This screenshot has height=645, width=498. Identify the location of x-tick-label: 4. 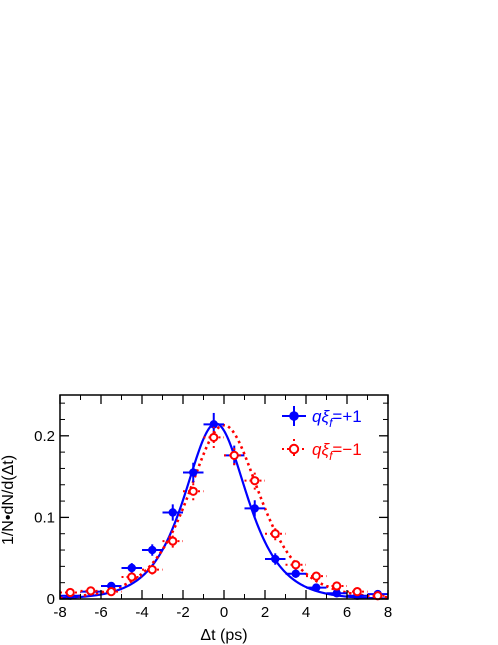
(306, 612).